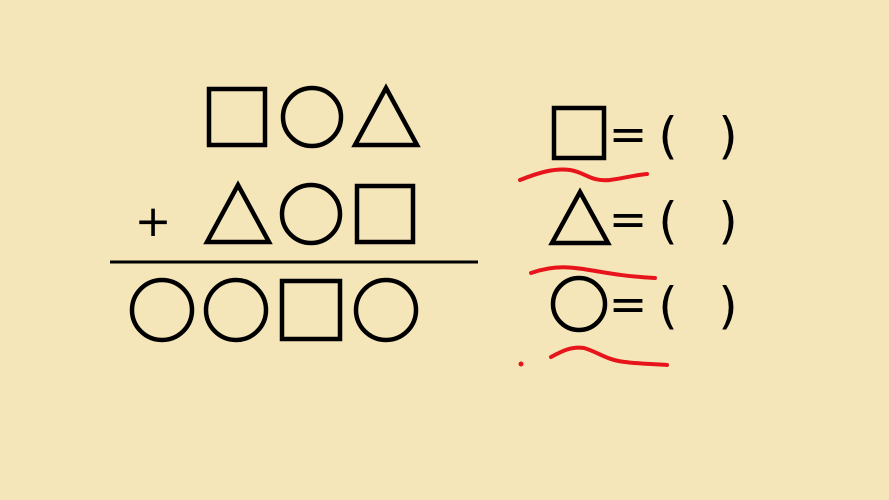  I want to click on answer-1-blank, so click(699, 136).